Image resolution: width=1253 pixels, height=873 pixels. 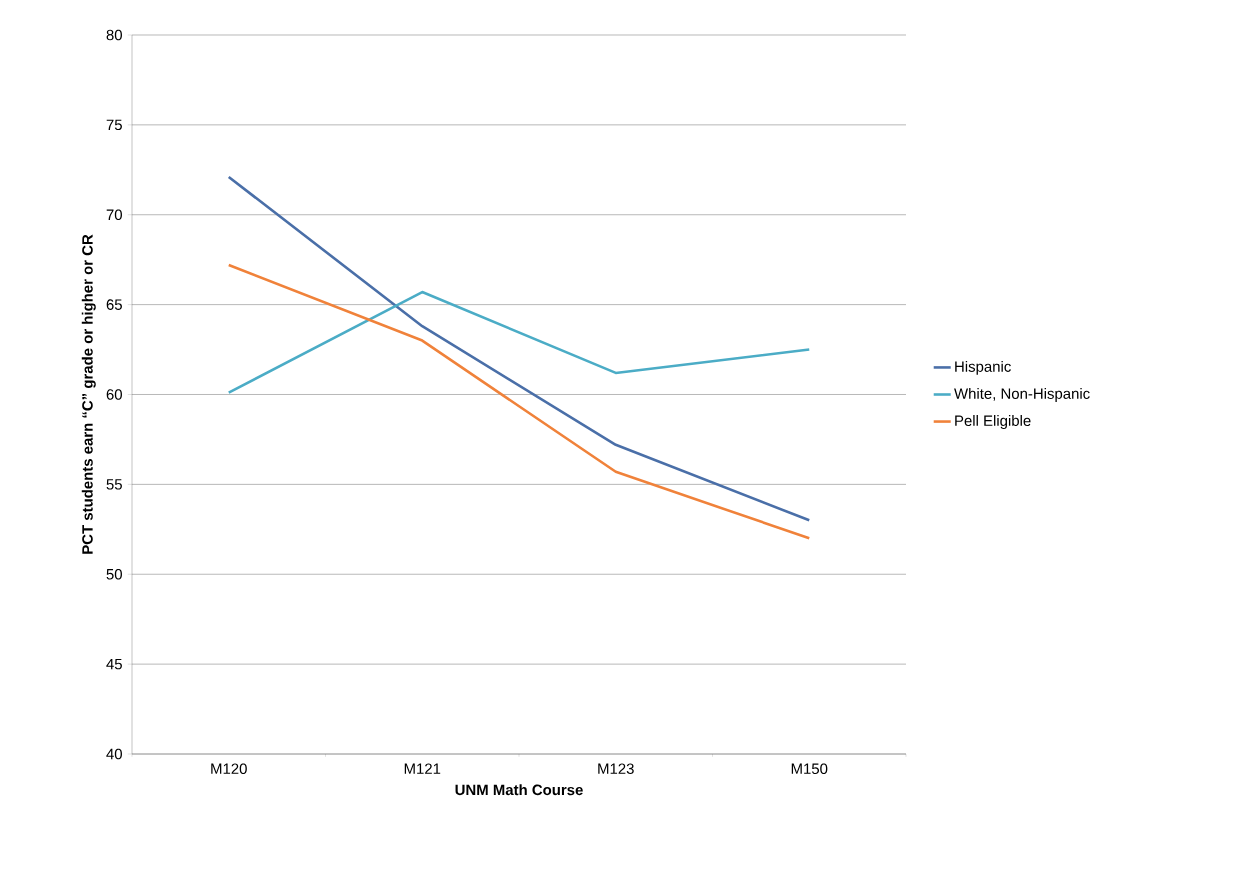 I want to click on y-axis-title: PCT students earn “C” grade or higher or CR, so click(x=88, y=394).